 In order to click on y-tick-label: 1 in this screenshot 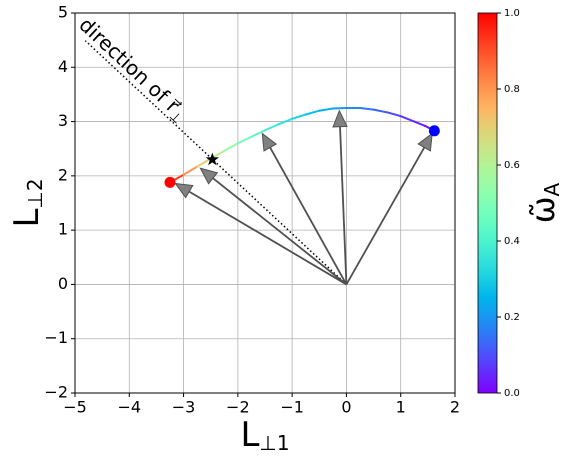, I will do `click(63, 229)`.